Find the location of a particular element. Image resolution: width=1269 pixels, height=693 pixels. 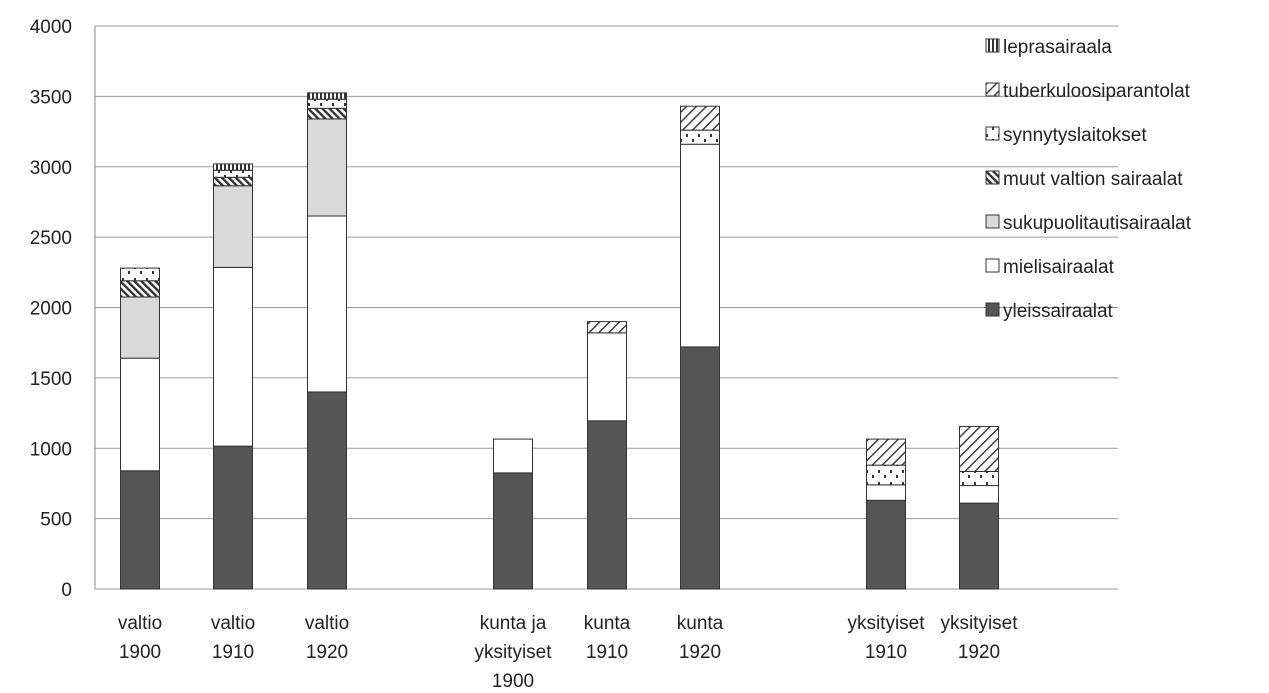

legend-swatch-synnytys is located at coordinates (992, 133).